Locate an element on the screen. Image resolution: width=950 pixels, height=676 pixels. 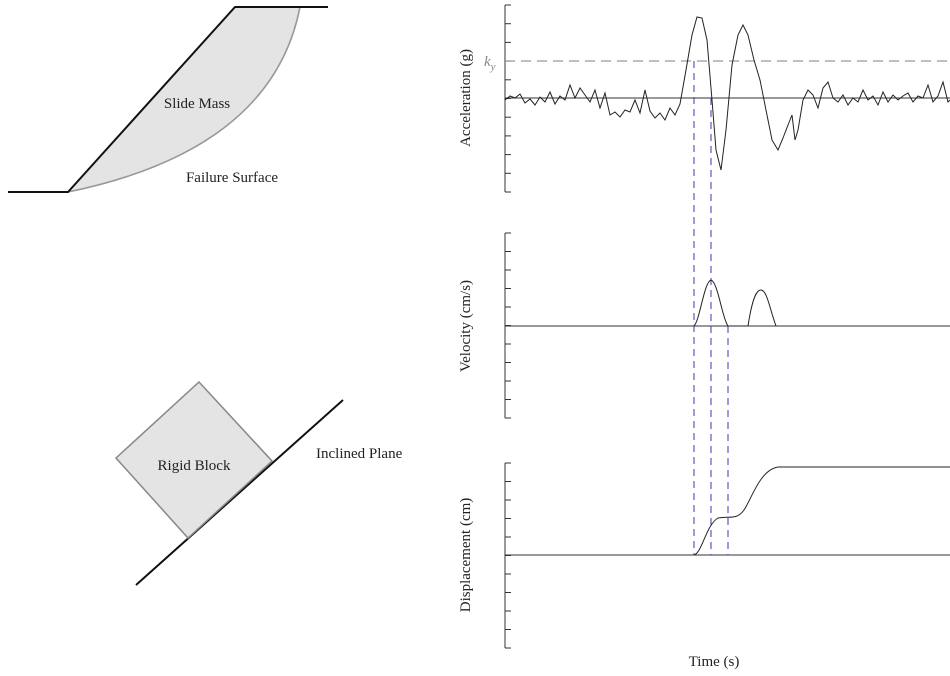
displacement-label: Displacement (cm) is located at coordinates (466, 555).